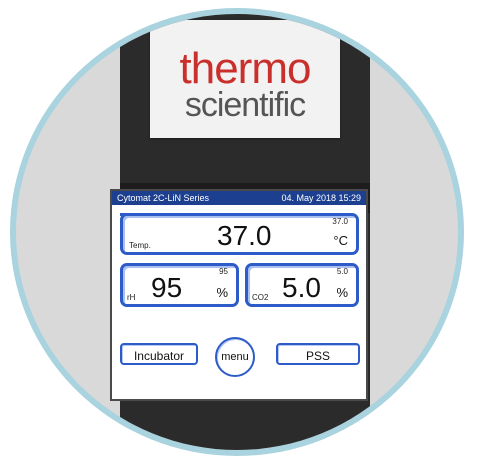 This screenshot has width=484, height=464. I want to click on brand-plate: thermo scientific, so click(245, 79).